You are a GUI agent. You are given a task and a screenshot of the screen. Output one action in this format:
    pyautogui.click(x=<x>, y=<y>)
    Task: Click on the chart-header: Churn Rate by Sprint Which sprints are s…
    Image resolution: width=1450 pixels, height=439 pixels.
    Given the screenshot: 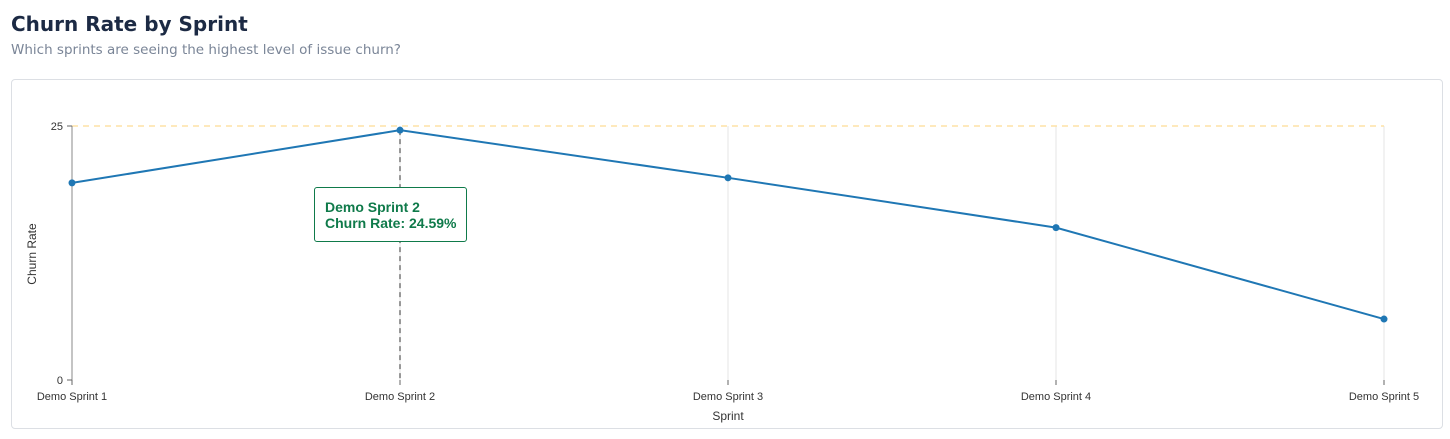 What is the action you would take?
    pyautogui.click(x=206, y=35)
    